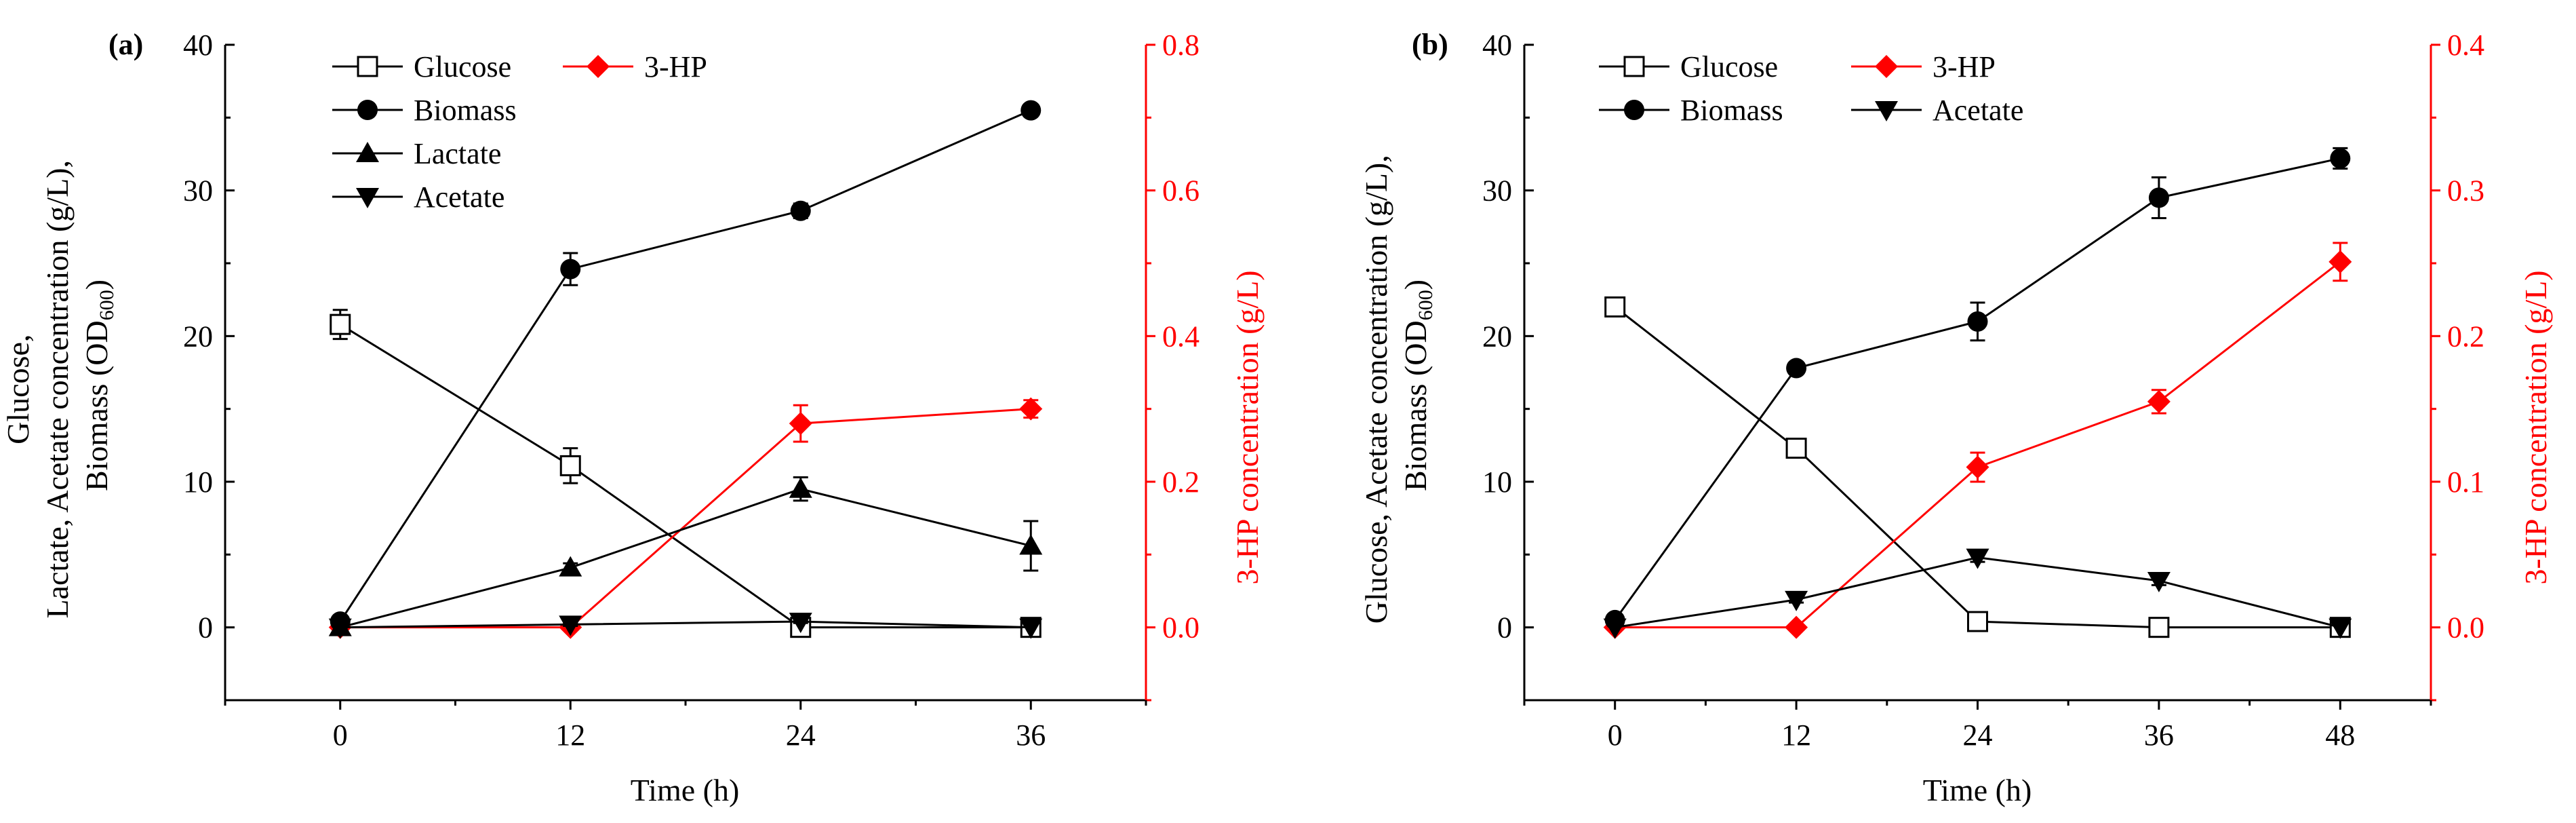  Describe the element at coordinates (1181, 45) in the screenshot. I see `y2-tick-label-a: 0.8` at that location.